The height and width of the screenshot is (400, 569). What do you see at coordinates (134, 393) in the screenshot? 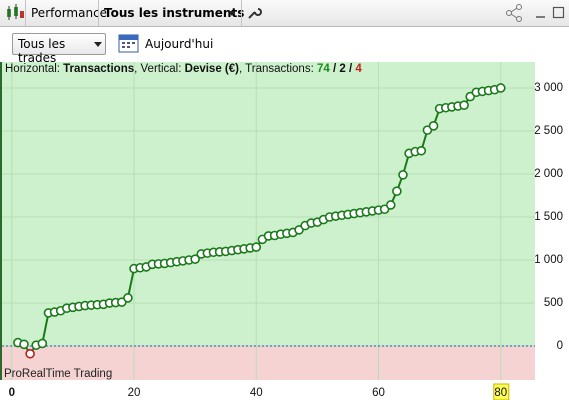
I see `x-tick-label: 20` at bounding box center [134, 393].